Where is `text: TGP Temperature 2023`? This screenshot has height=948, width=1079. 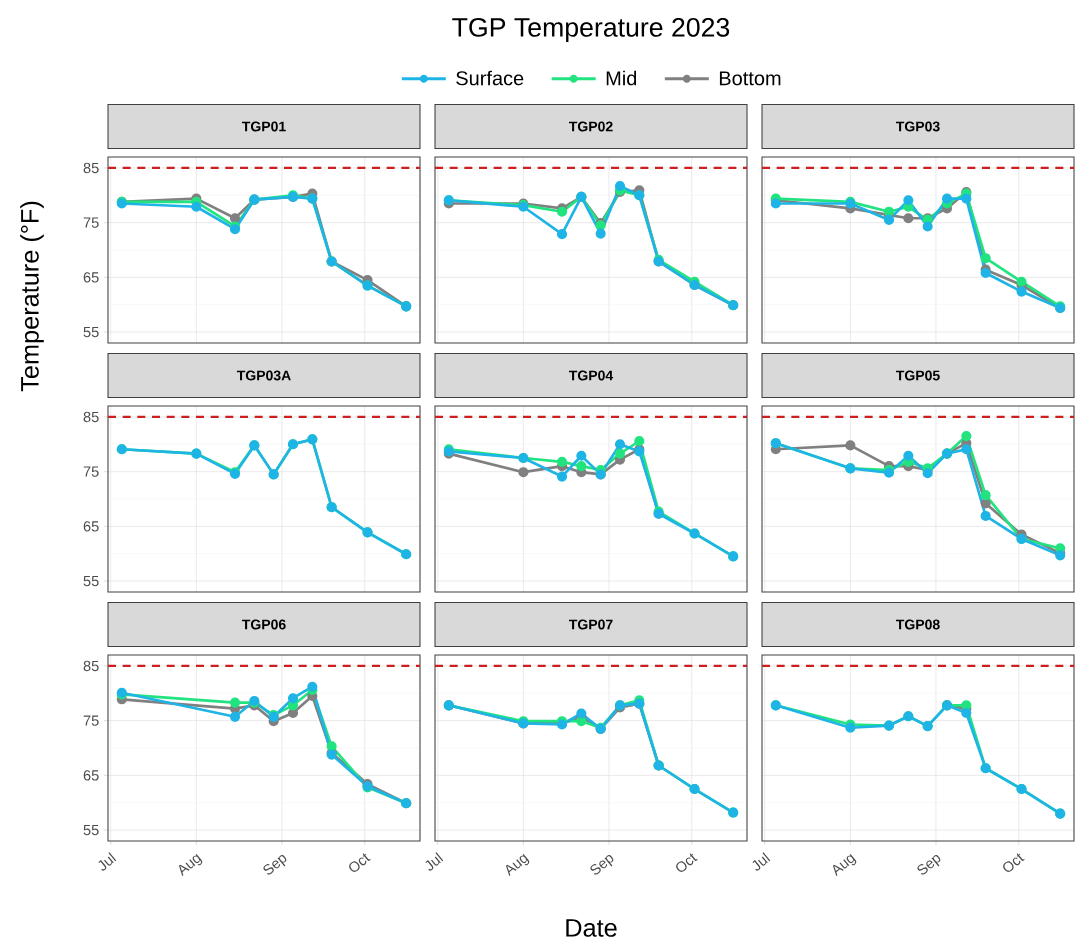
text: TGP Temperature 2023 is located at coordinates (591, 30).